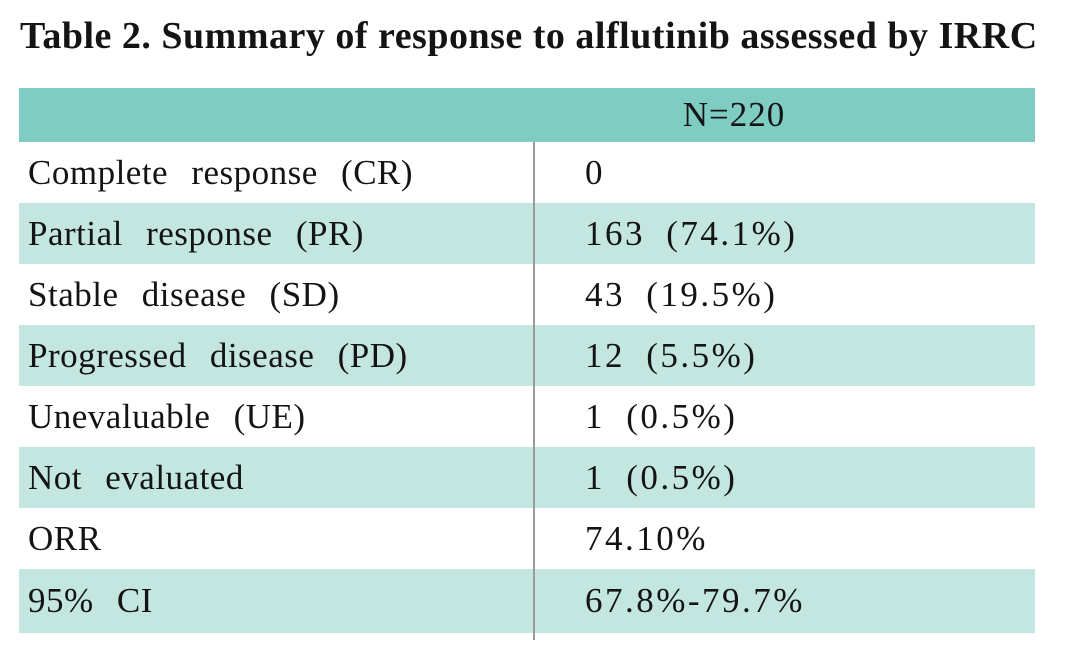  I want to click on row-value: 12 (5.5%), so click(784, 355).